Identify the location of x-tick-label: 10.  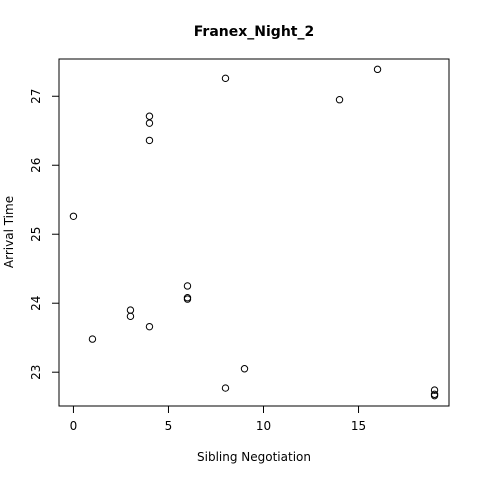
(263, 426).